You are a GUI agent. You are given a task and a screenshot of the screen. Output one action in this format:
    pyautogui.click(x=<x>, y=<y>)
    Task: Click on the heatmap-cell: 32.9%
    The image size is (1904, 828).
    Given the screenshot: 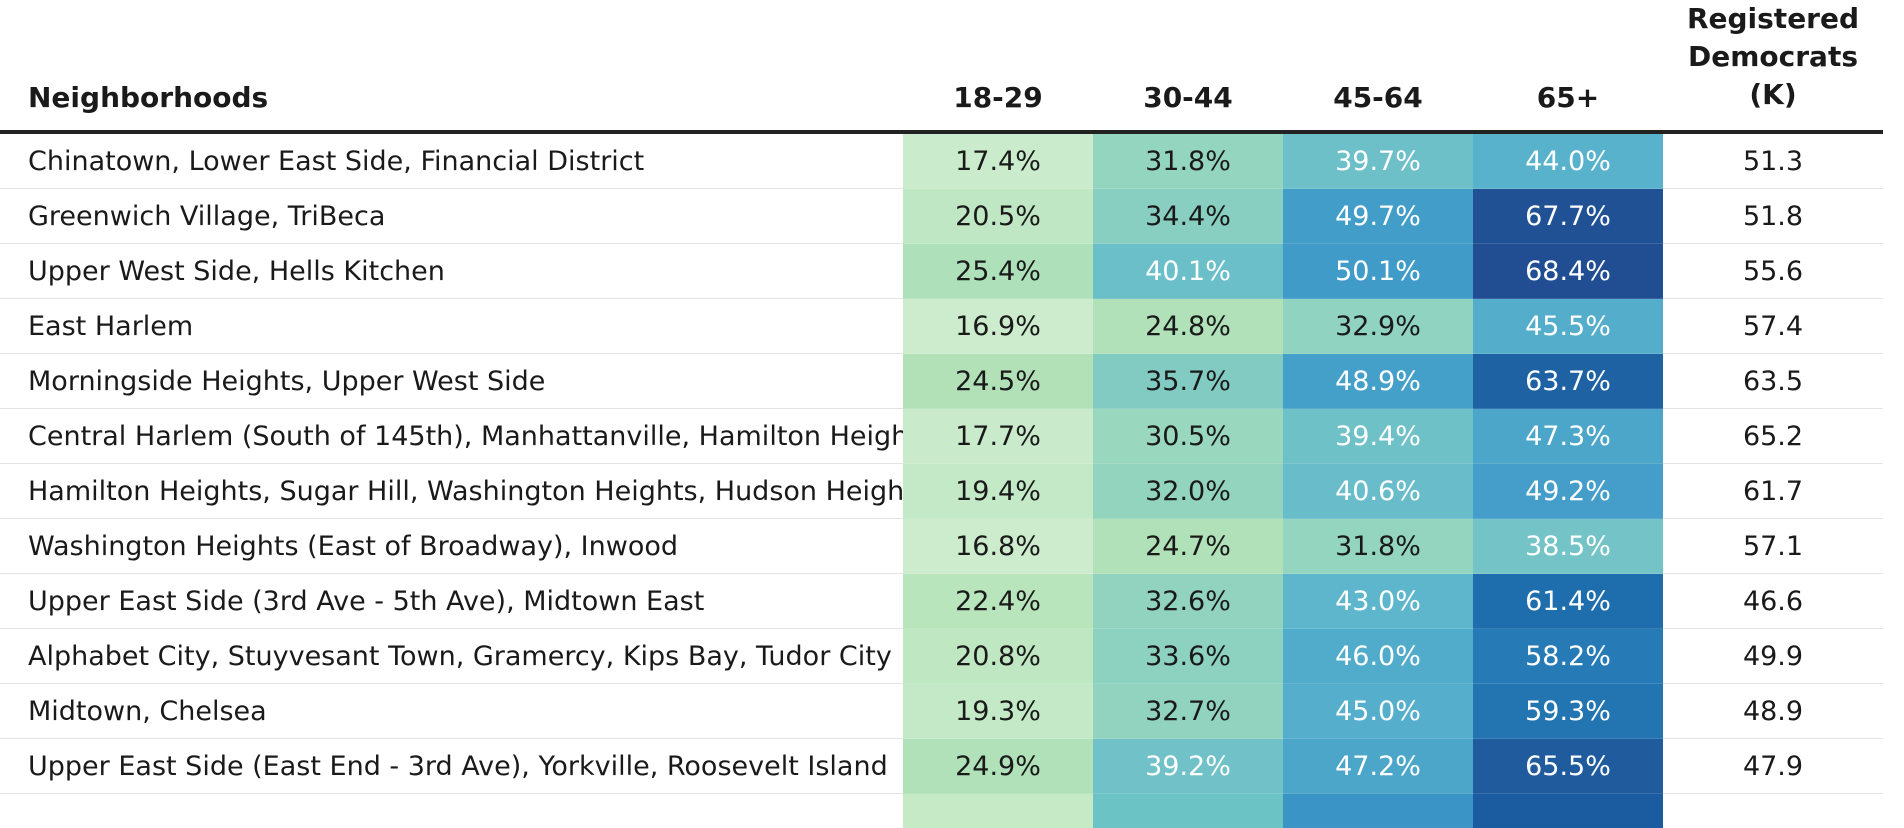 What is the action you would take?
    pyautogui.click(x=1378, y=326)
    